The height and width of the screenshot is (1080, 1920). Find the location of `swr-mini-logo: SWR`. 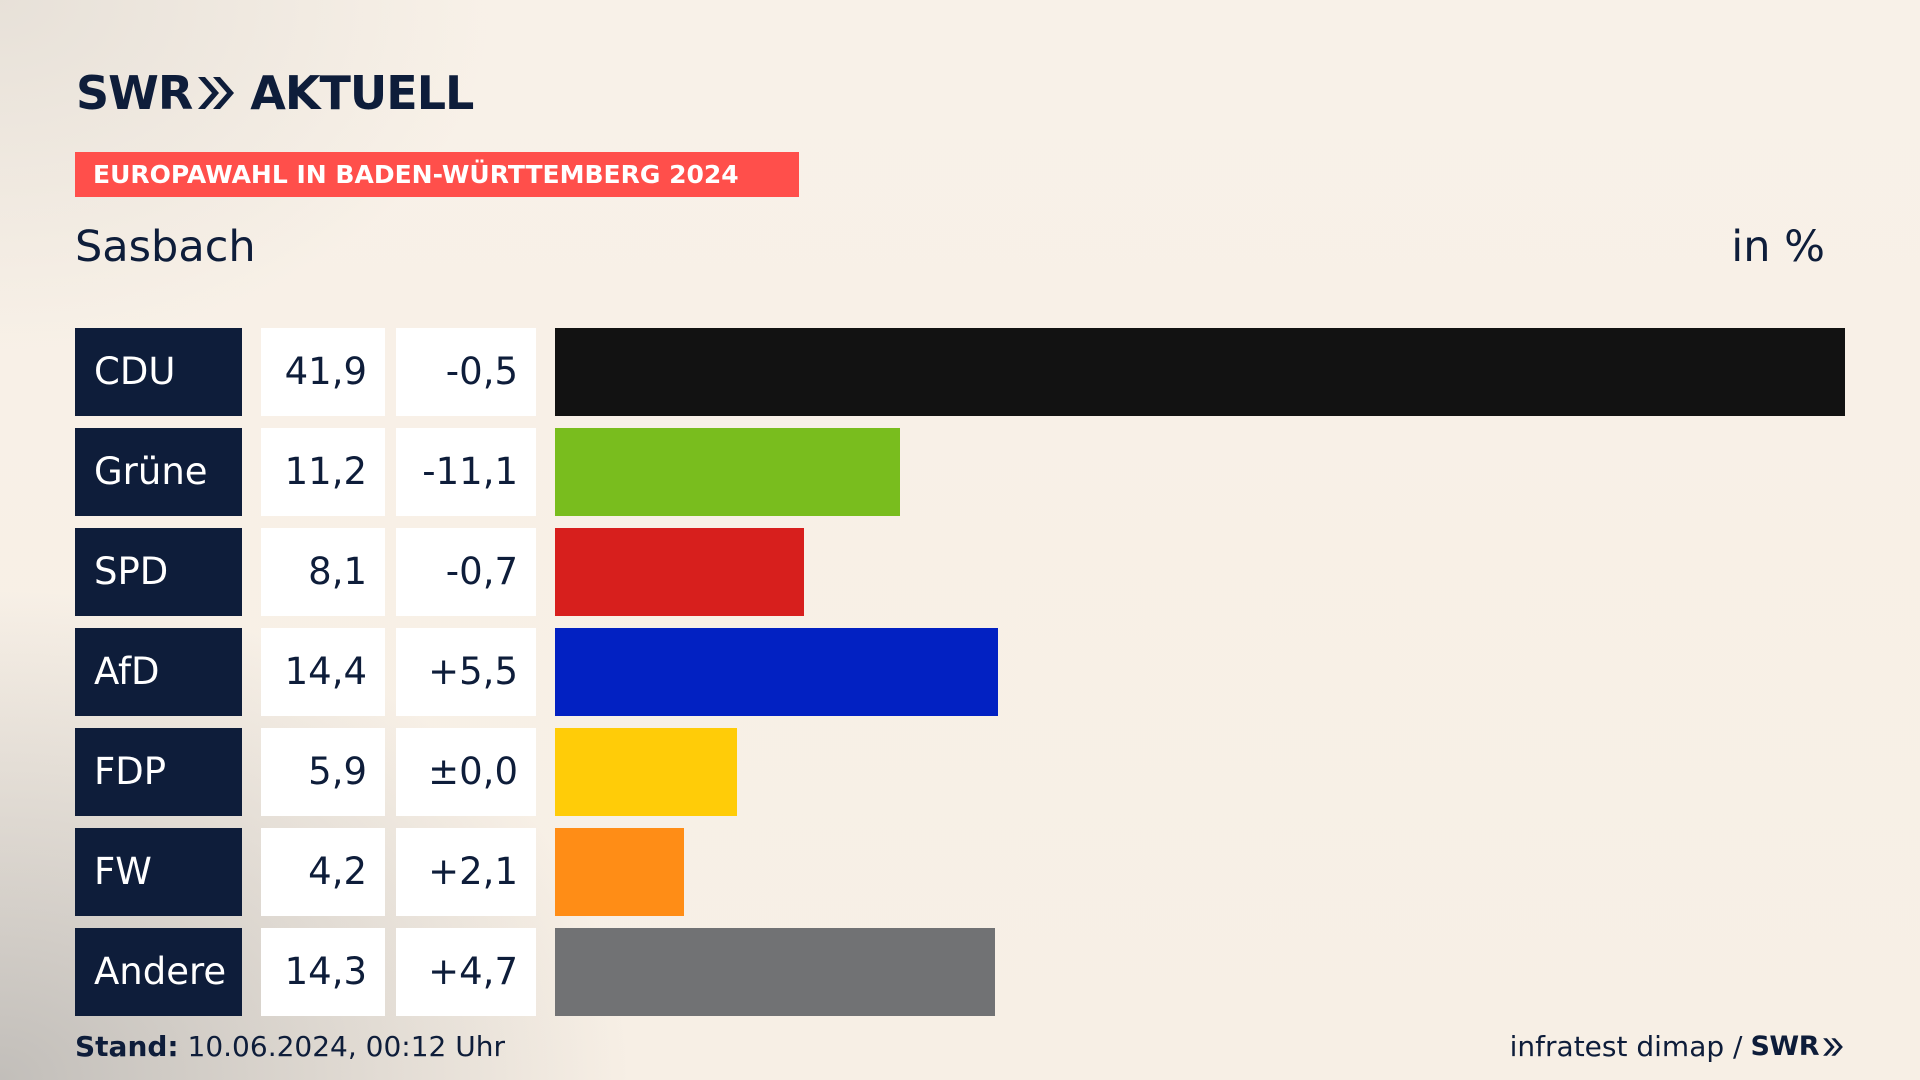

swr-mini-logo: SWR is located at coordinates (1797, 1046).